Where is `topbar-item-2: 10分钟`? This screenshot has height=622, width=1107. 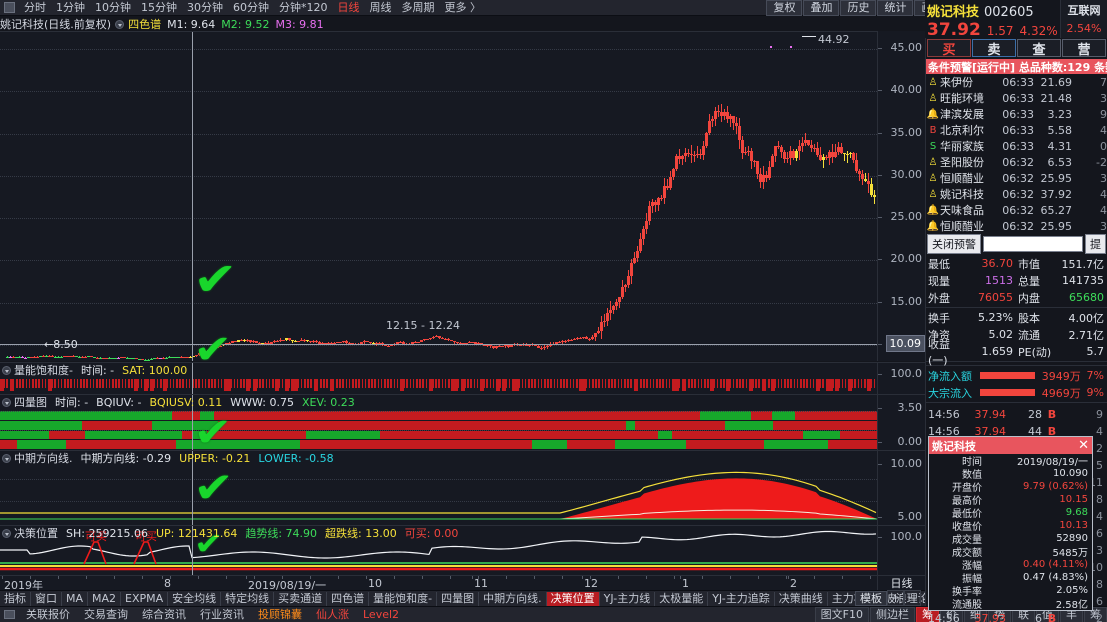
topbar-item-2: 10分钟 is located at coordinates (113, 7).